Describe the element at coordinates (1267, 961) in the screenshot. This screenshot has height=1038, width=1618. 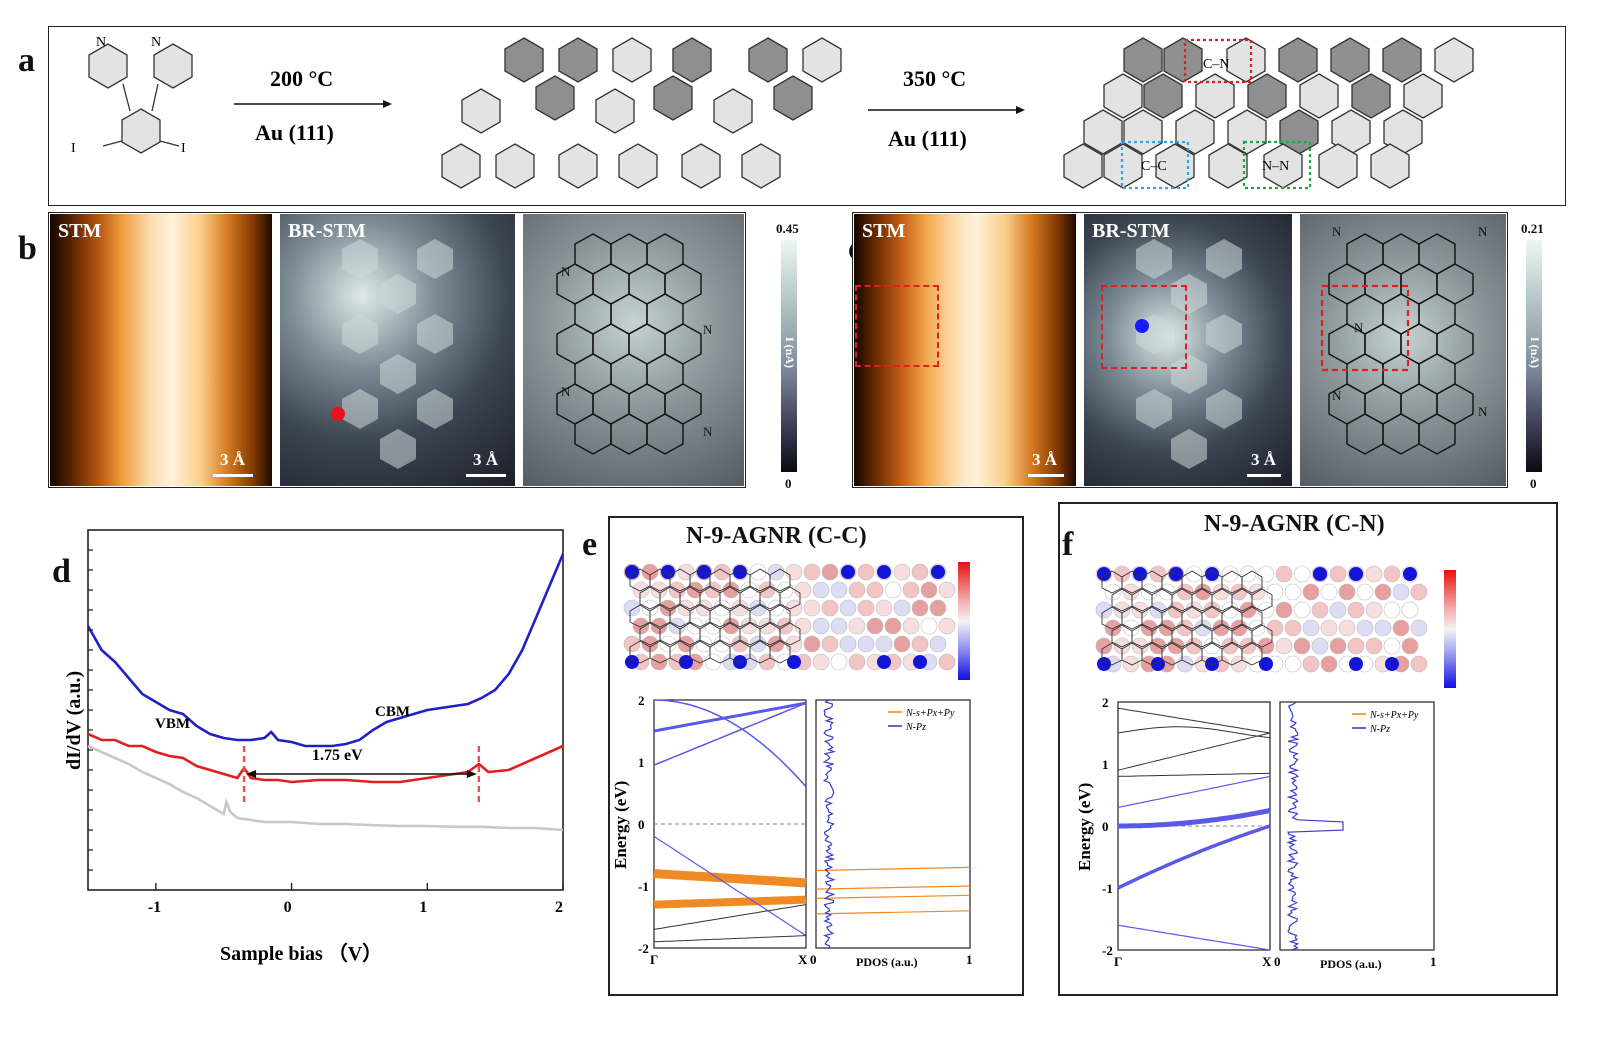
I see `panel_f-kpoint-x: X` at that location.